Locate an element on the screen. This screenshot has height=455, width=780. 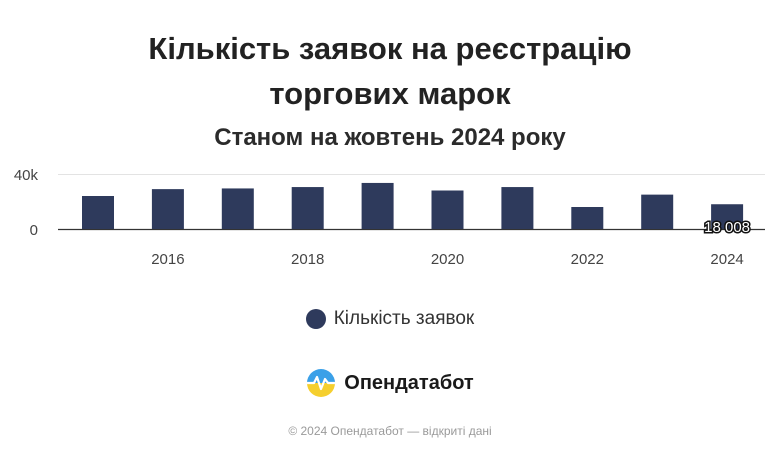
bar-2016 is located at coordinates (167, 209).